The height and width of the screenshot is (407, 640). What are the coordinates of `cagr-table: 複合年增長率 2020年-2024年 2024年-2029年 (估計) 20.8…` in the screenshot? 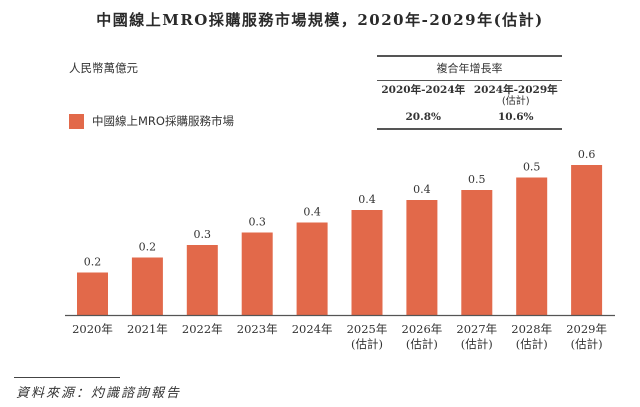 It's located at (469, 92).